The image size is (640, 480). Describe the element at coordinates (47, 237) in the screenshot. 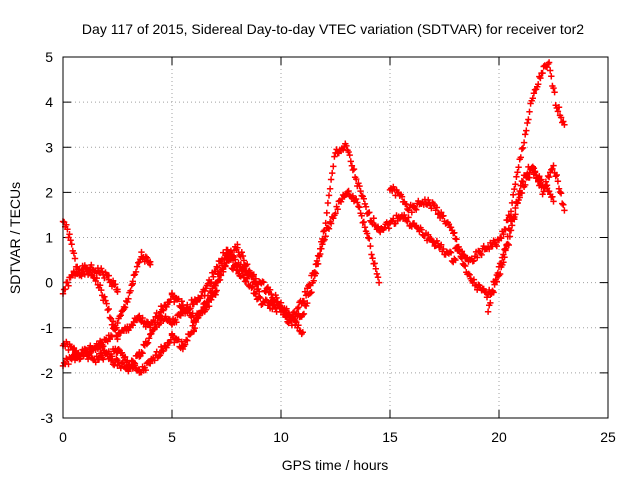

I see `y-tick-labels: -3 -2 -1 0 1 2 3 4 5` at that location.